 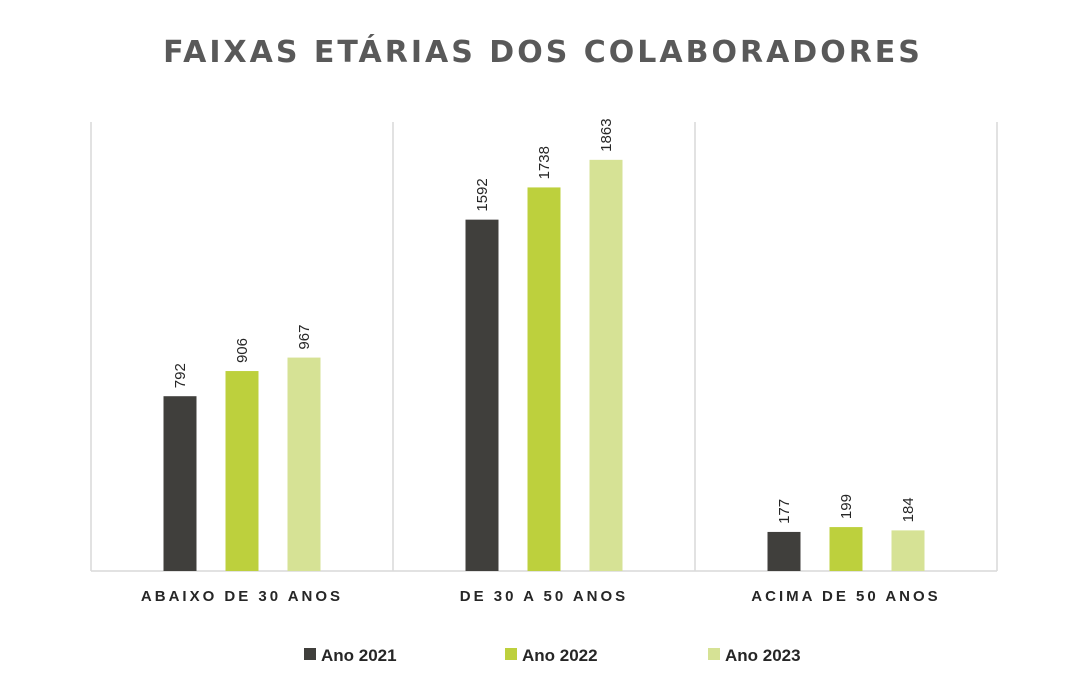 What do you see at coordinates (242, 596) in the screenshot?
I see `category-label: ABAIXO DE 30 ANOS` at bounding box center [242, 596].